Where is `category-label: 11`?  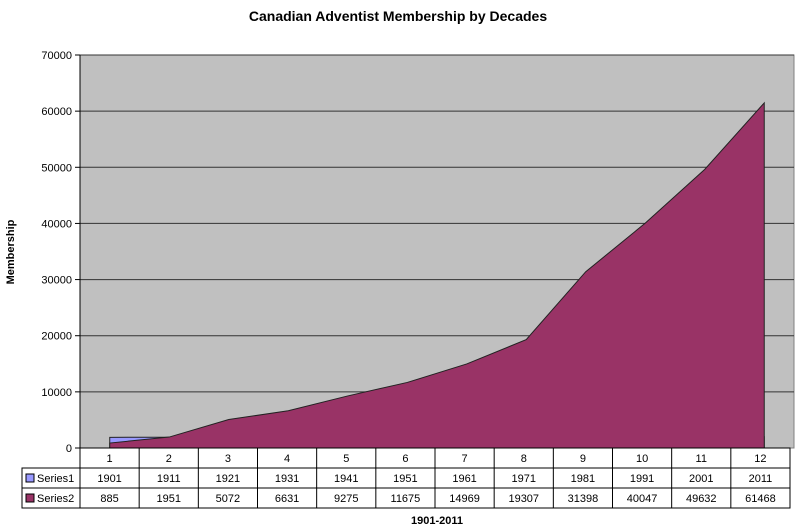
category-label: 11 is located at coordinates (701, 459).